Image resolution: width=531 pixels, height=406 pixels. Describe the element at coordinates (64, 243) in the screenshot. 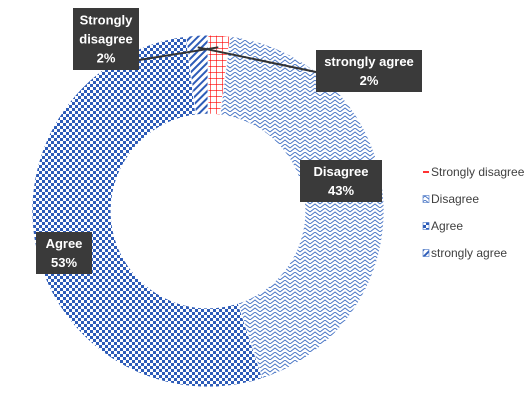

I see `data-label-text: Agree` at that location.